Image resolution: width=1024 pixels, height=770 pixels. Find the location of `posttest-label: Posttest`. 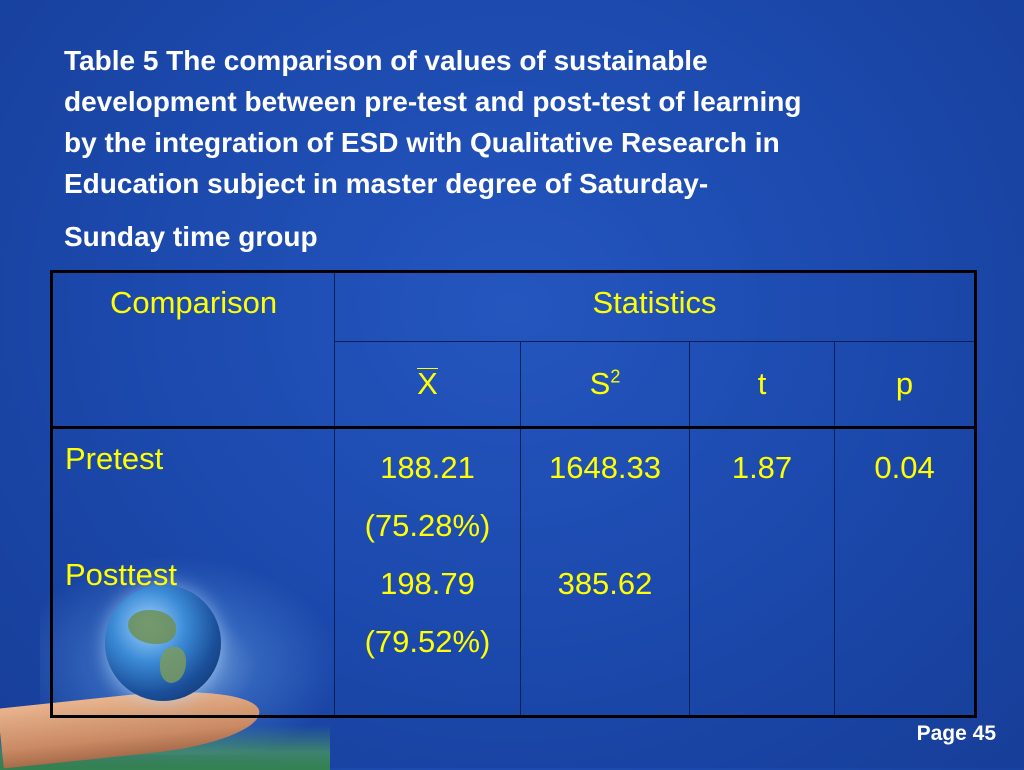

posttest-label: Posttest is located at coordinates (121, 574).